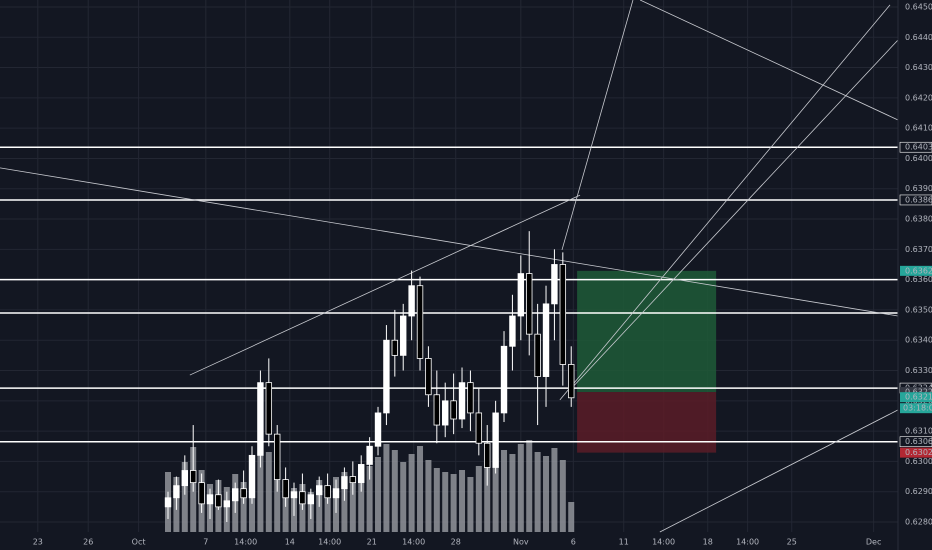  What do you see at coordinates (708, 542) in the screenshot?
I see `x-tick-label: 18` at bounding box center [708, 542].